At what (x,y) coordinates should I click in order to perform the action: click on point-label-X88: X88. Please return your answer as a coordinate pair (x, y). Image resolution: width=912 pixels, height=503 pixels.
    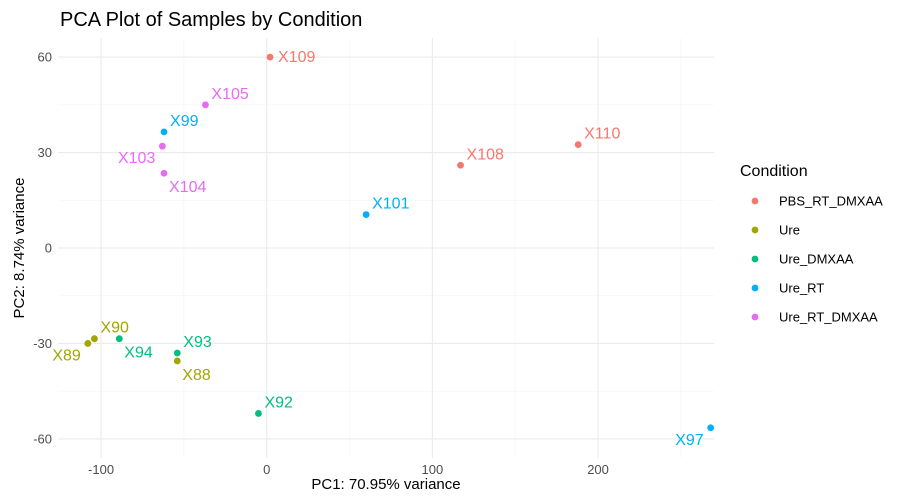
    Looking at the image, I should click on (196, 375).